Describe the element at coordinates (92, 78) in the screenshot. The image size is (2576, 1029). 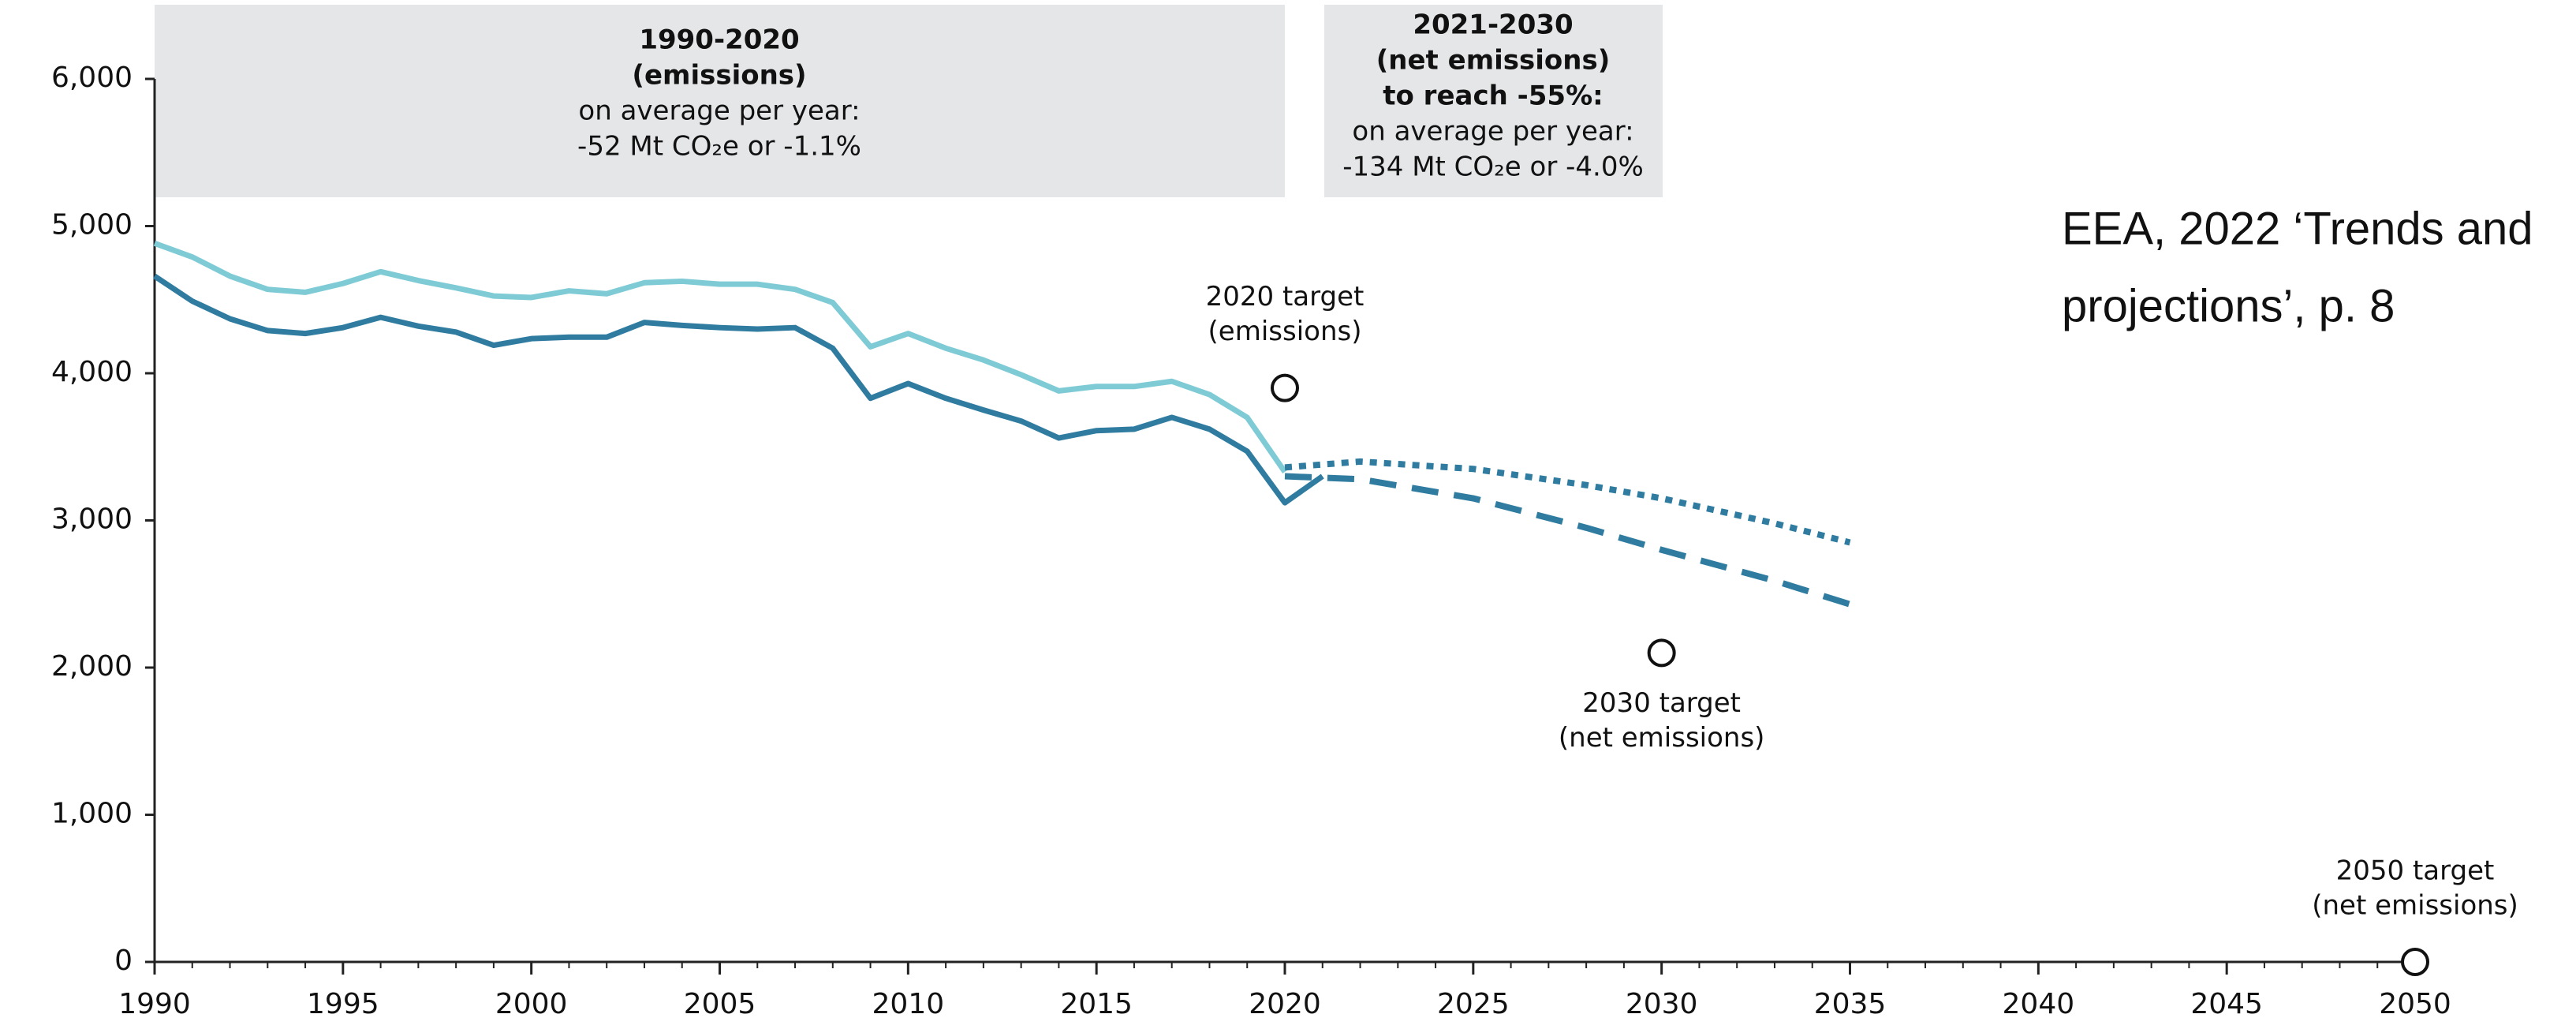
I see `y-tick-label: 6,000` at that location.